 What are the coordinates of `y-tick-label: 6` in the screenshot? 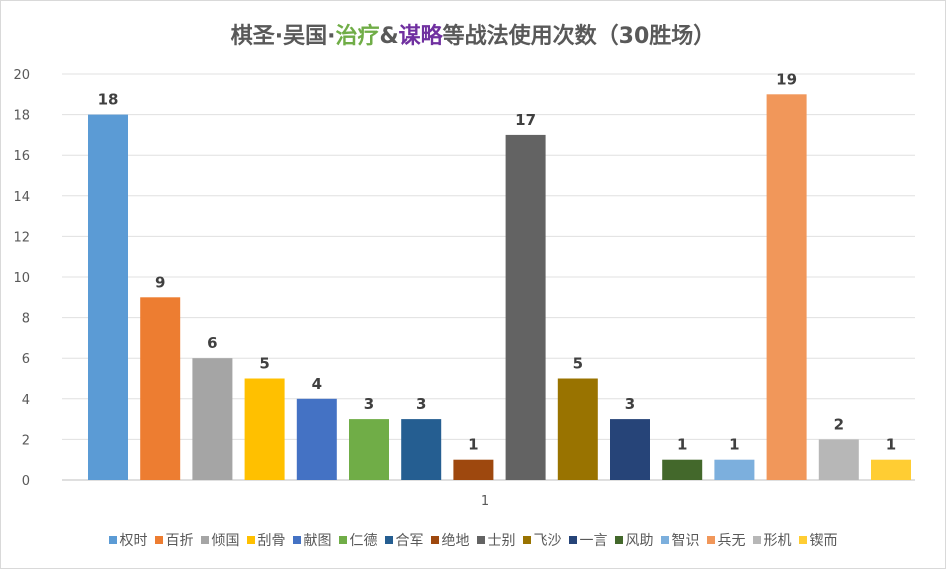 It's located at (26, 359).